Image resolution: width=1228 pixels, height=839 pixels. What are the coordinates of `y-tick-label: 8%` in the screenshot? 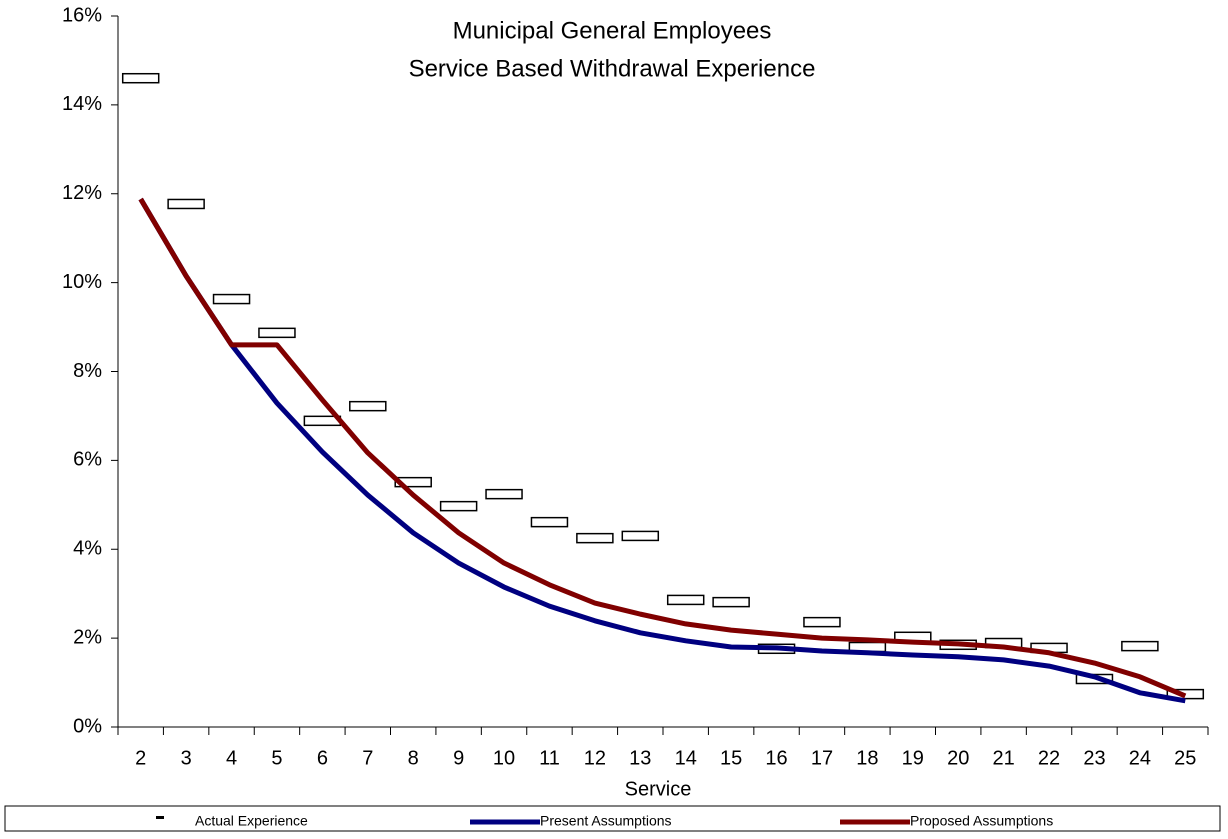 It's located at (87, 371).